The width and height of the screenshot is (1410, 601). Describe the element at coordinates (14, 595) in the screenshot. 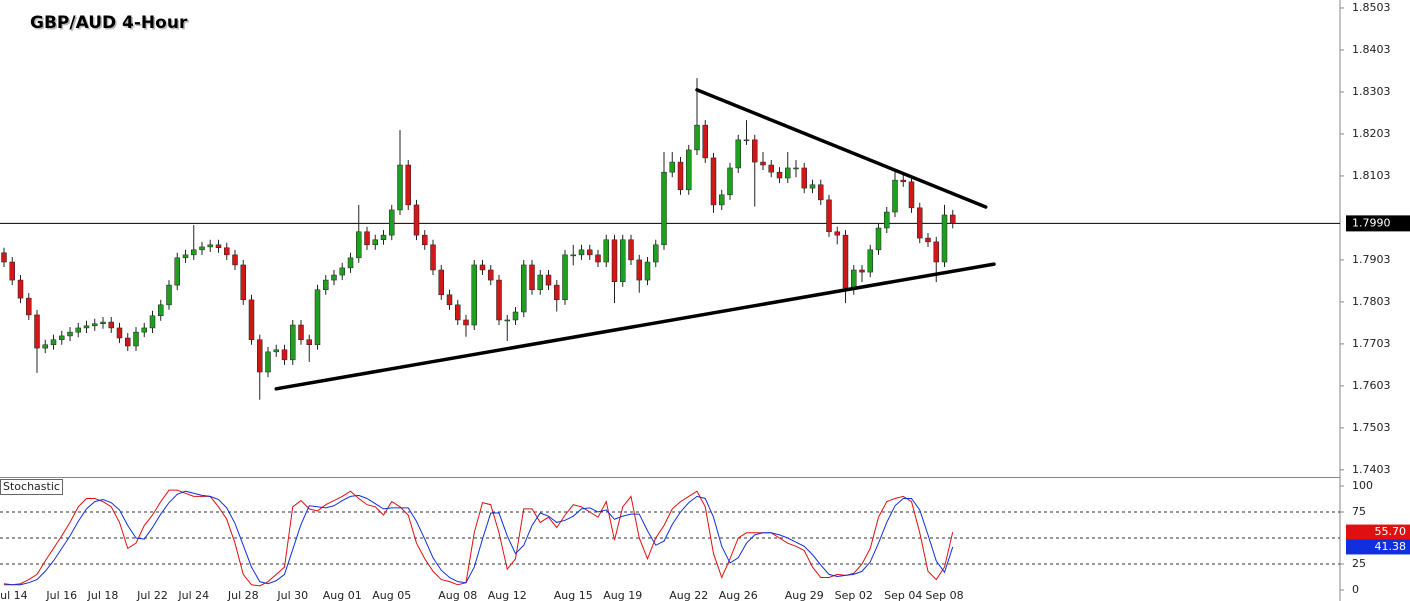

I see `x-tick-label: Jul 14` at that location.